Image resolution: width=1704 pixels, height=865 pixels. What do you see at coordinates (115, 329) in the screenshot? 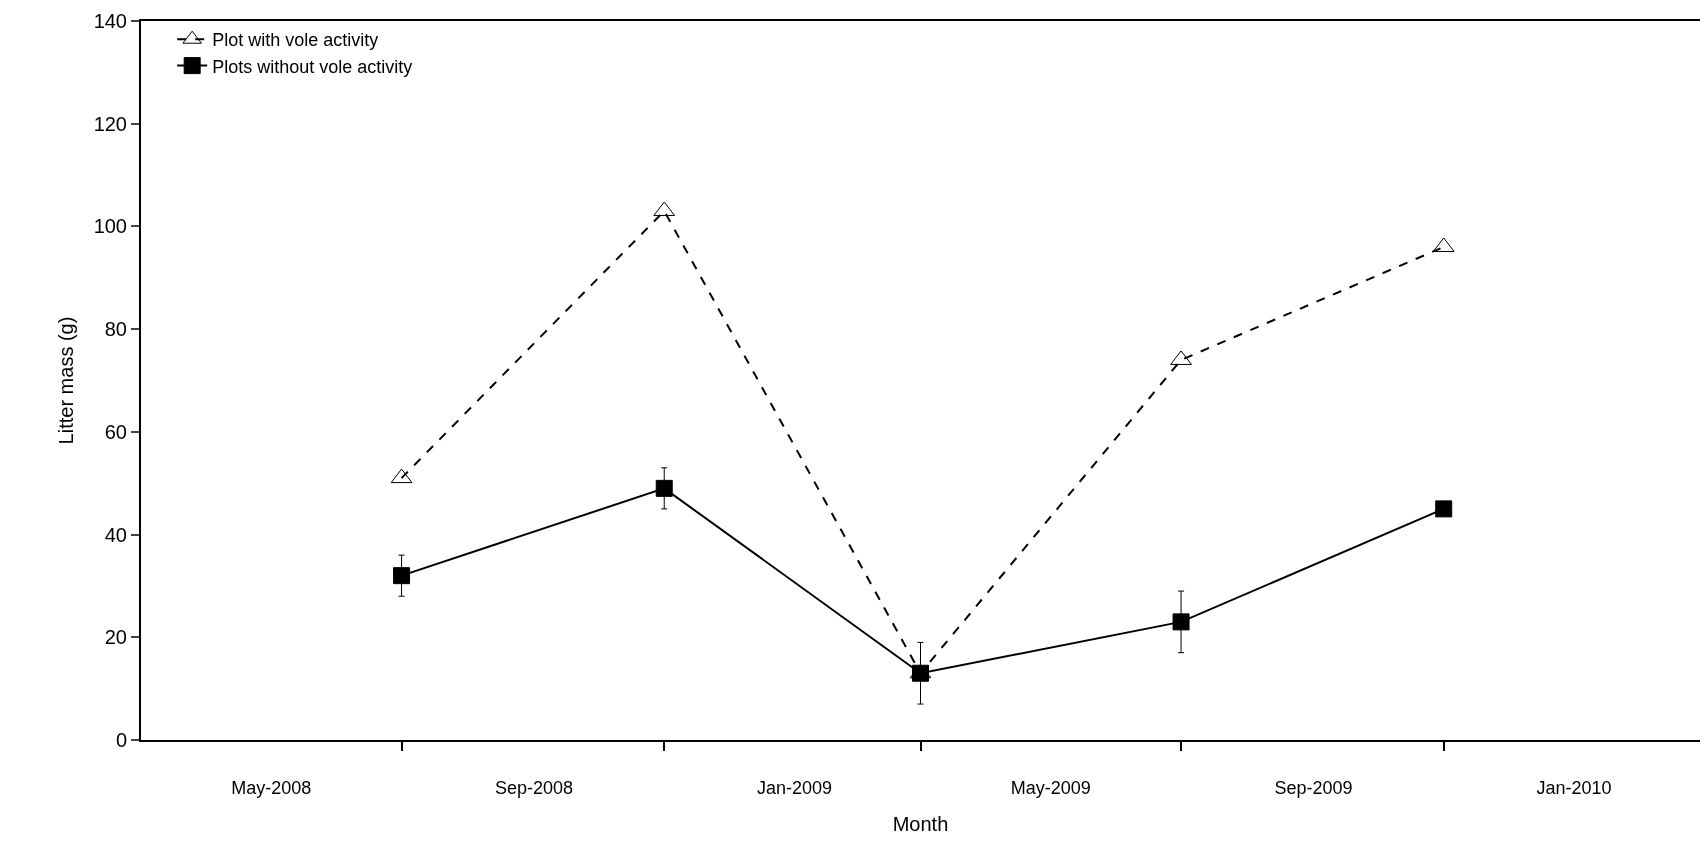
I see `y-tick-label: 80` at bounding box center [115, 329].